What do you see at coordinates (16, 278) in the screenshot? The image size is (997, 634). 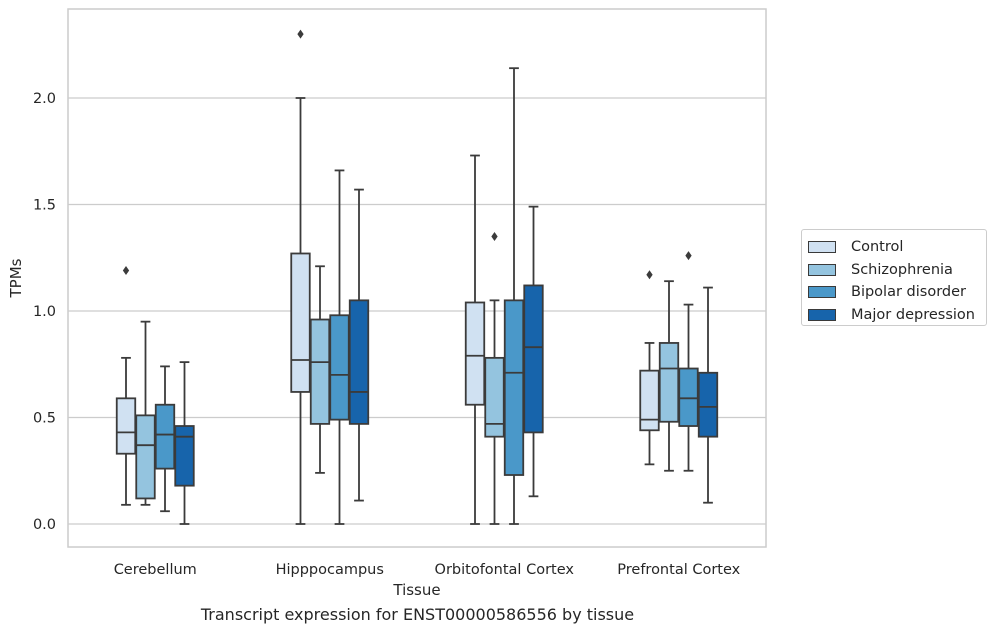 I see `y-axis-title: TPMs` at bounding box center [16, 278].